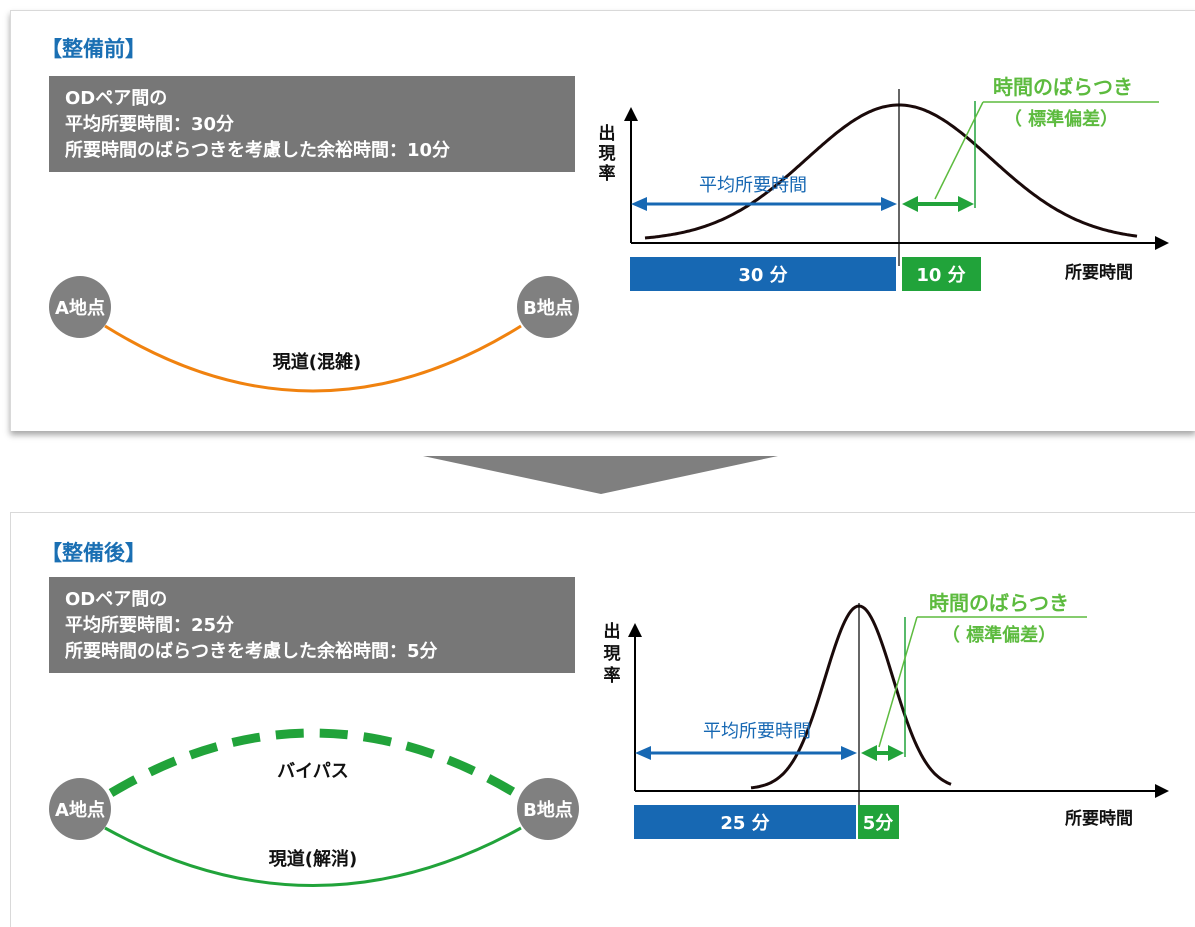 Image resolution: width=1195 pixels, height=927 pixels. I want to click on after-point-b, so click(548, 809).